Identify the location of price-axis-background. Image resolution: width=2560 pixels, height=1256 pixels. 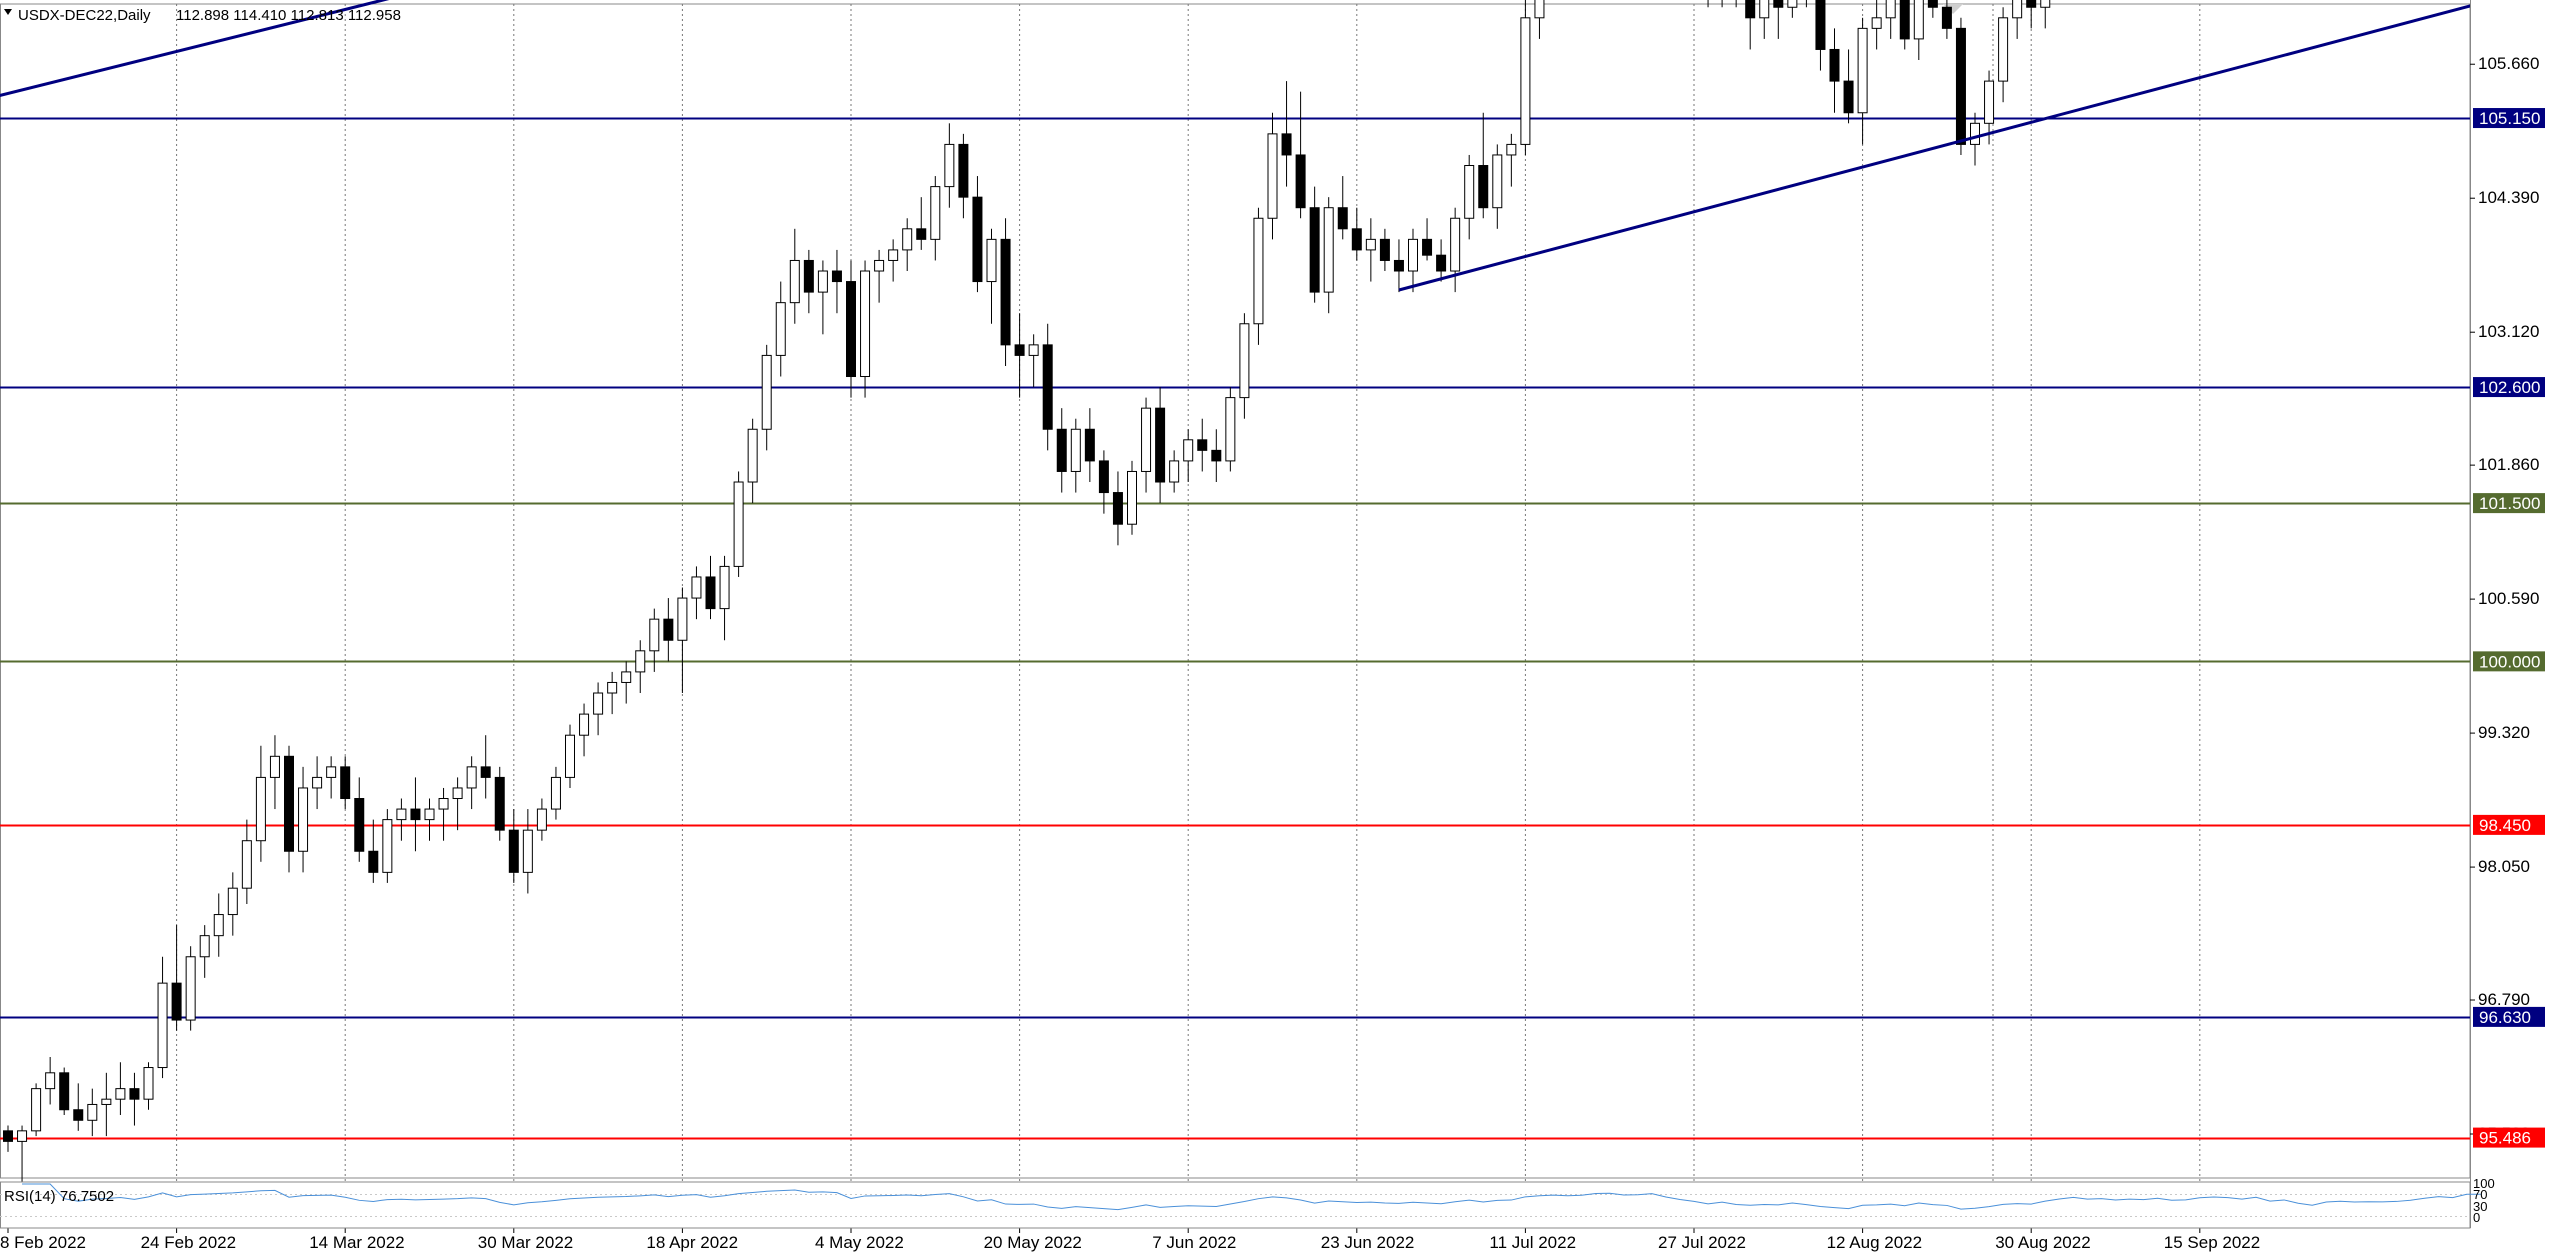
(2515, 628).